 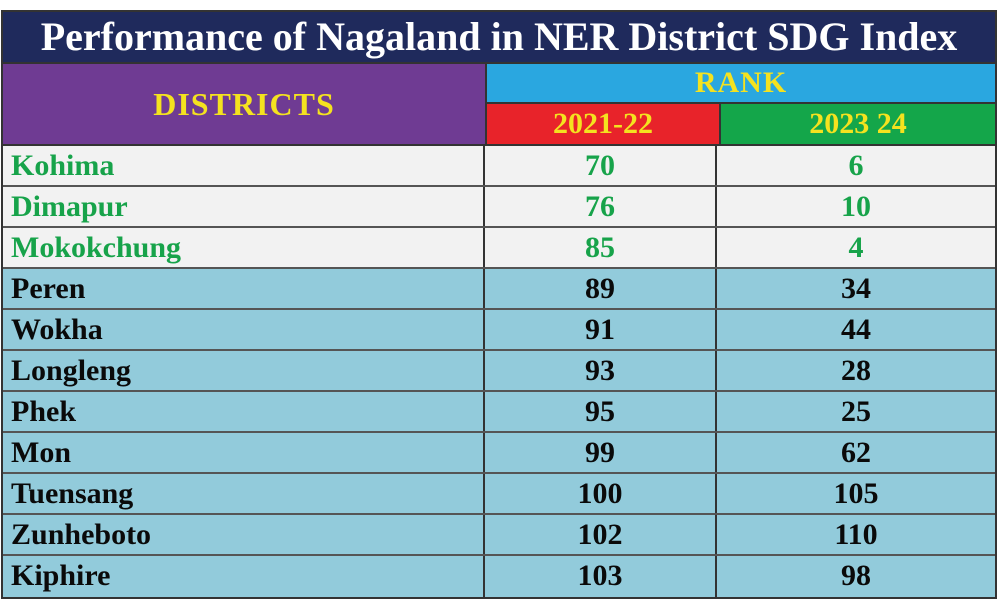 What do you see at coordinates (244, 165) in the screenshot?
I see `district-cell: Kohima` at bounding box center [244, 165].